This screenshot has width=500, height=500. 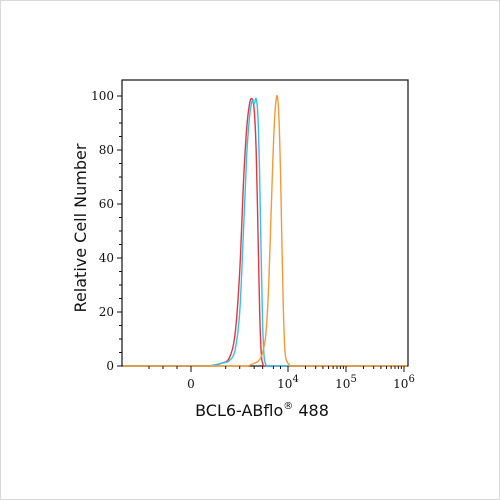 I want to click on x-tick-label: 10⁵, so click(x=346, y=382).